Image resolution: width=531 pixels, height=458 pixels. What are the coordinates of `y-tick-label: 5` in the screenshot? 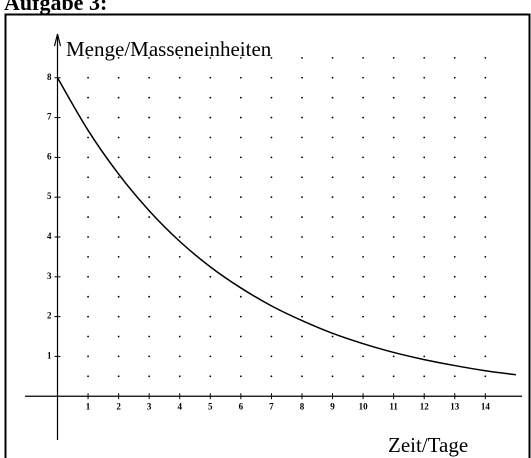 It's located at (49, 196).